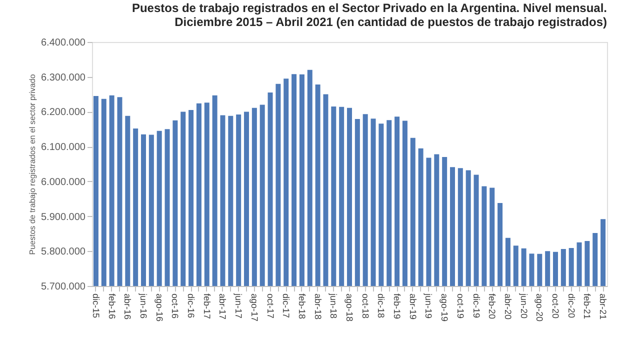 The width and height of the screenshot is (640, 338). I want to click on x-tick-label: oct-20, so click(555, 306).